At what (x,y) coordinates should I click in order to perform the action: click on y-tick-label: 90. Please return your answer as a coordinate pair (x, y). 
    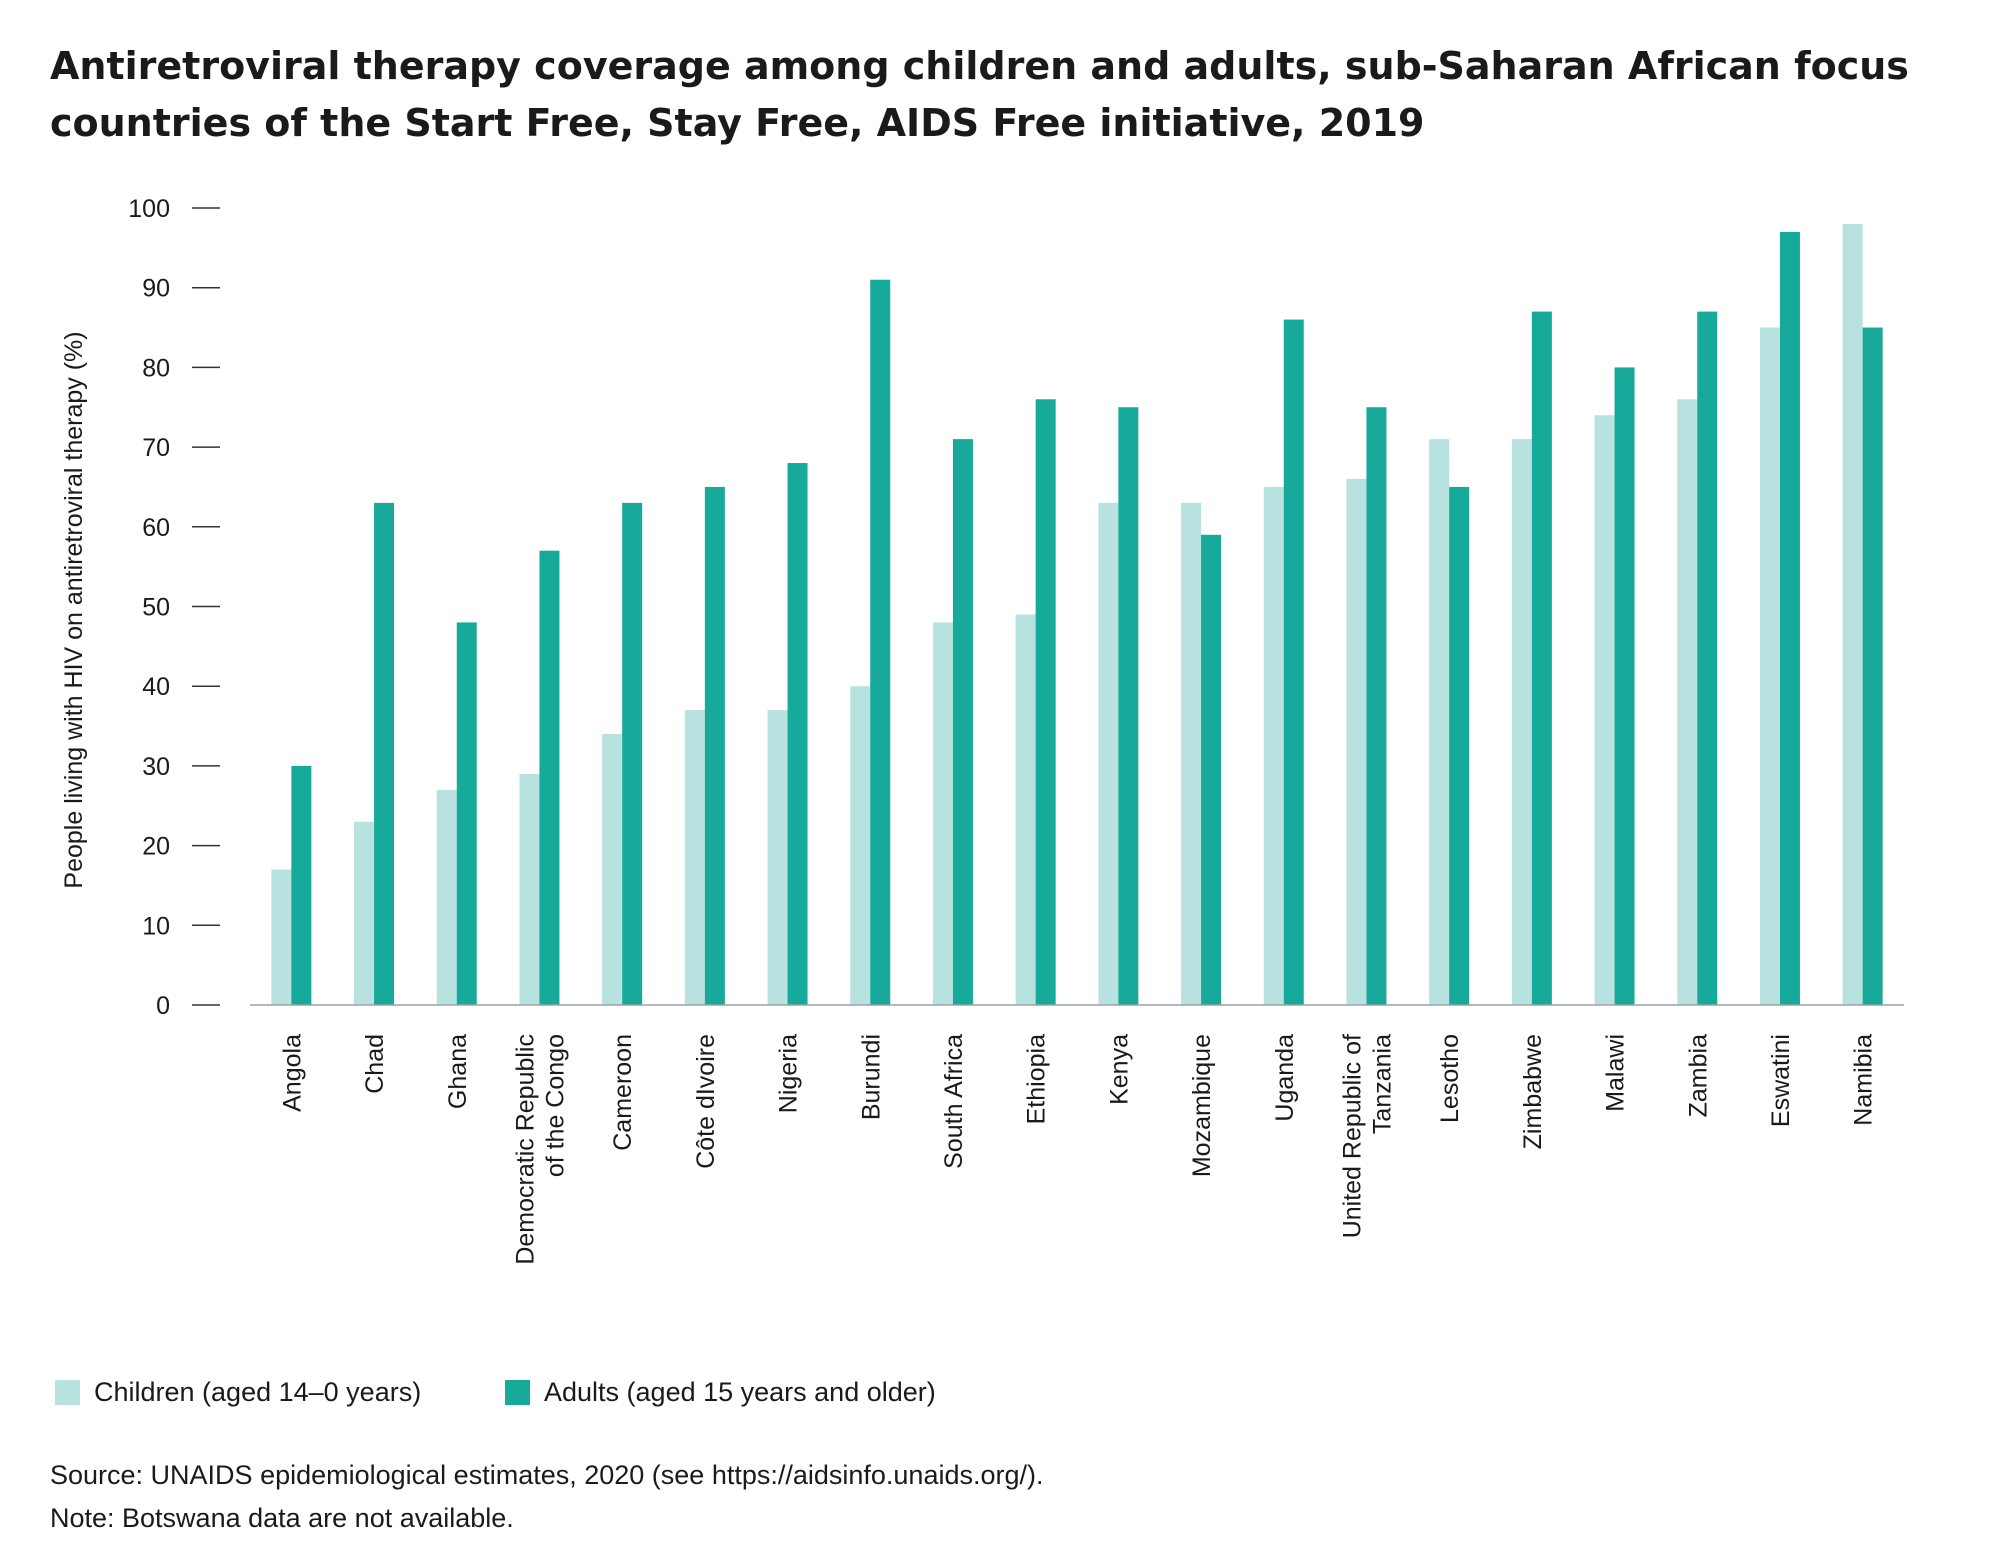
    Looking at the image, I should click on (156, 289).